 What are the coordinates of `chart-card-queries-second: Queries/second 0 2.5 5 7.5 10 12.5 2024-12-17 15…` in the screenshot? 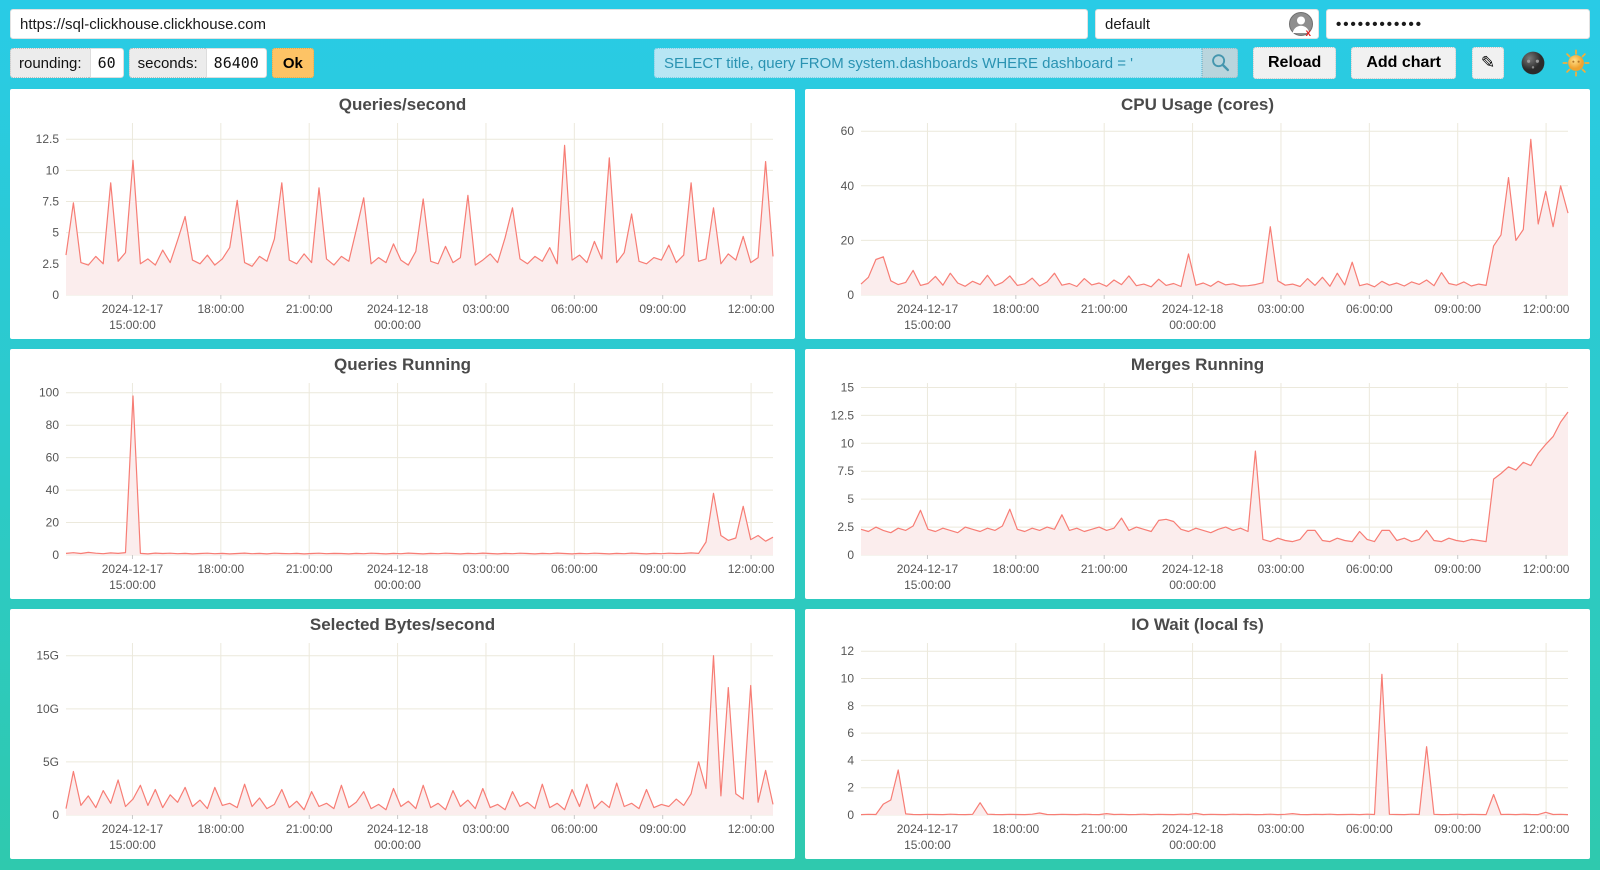 It's located at (402, 214).